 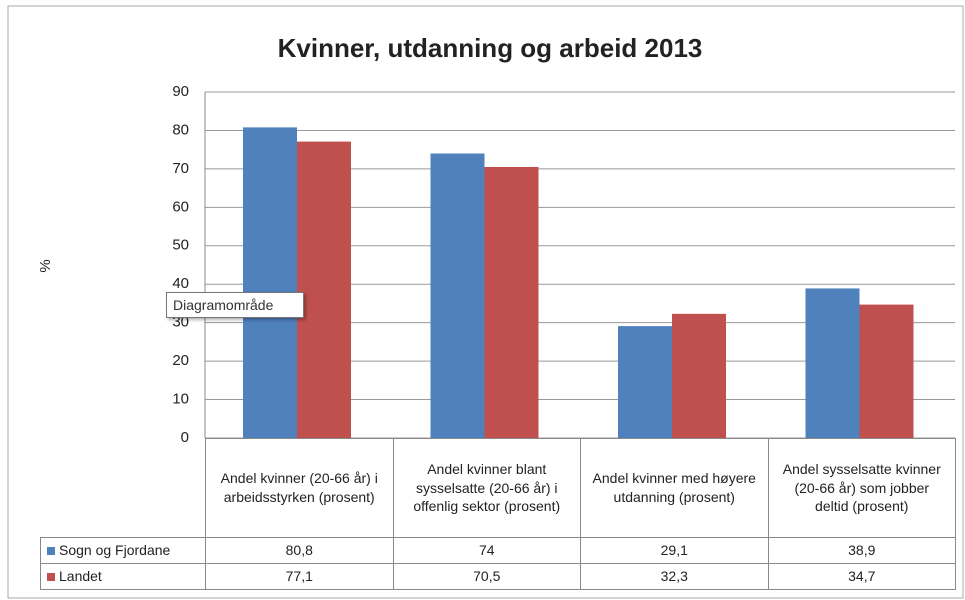 What do you see at coordinates (180, 283) in the screenshot?
I see `y-tick-label: 40` at bounding box center [180, 283].